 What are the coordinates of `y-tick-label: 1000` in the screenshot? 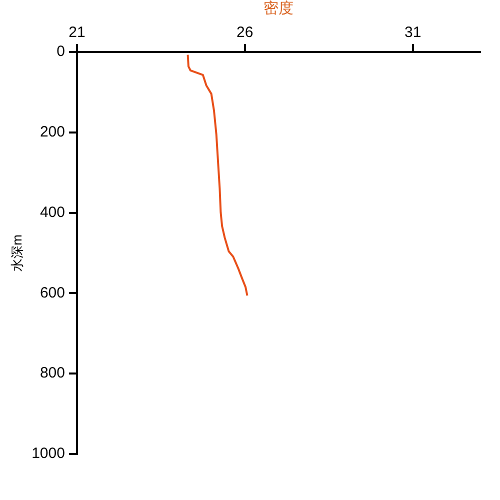 It's located at (48, 453).